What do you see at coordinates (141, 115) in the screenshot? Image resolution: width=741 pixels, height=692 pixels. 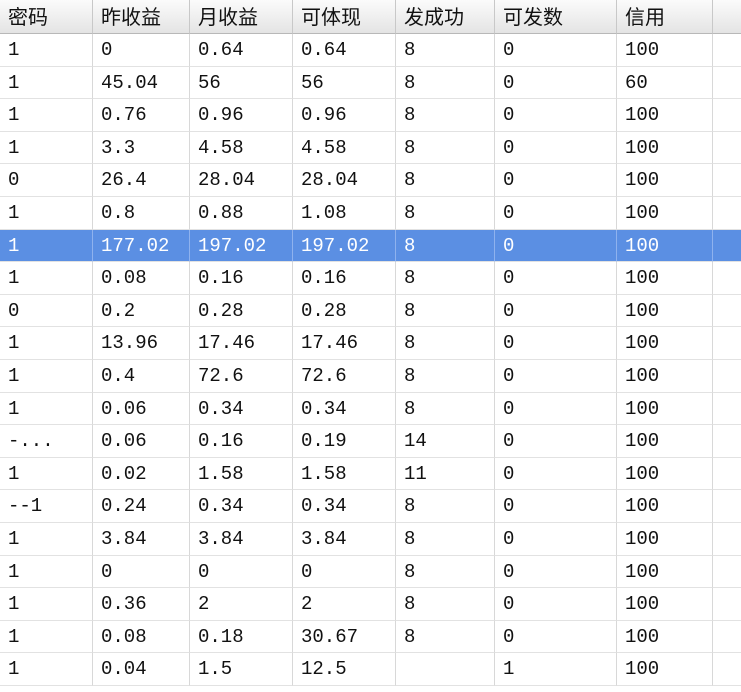 I see `table-cell: 0.76` at bounding box center [141, 115].